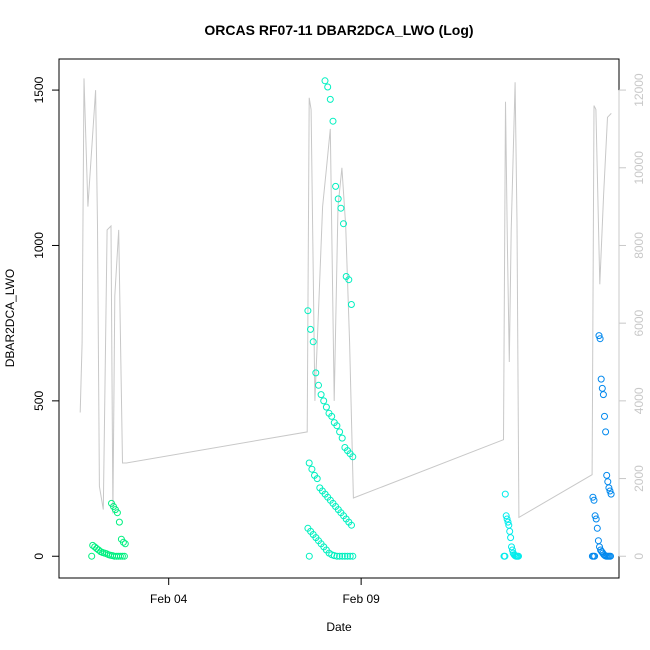  I want to click on y2-tick-label: 2000, so click(639, 478).